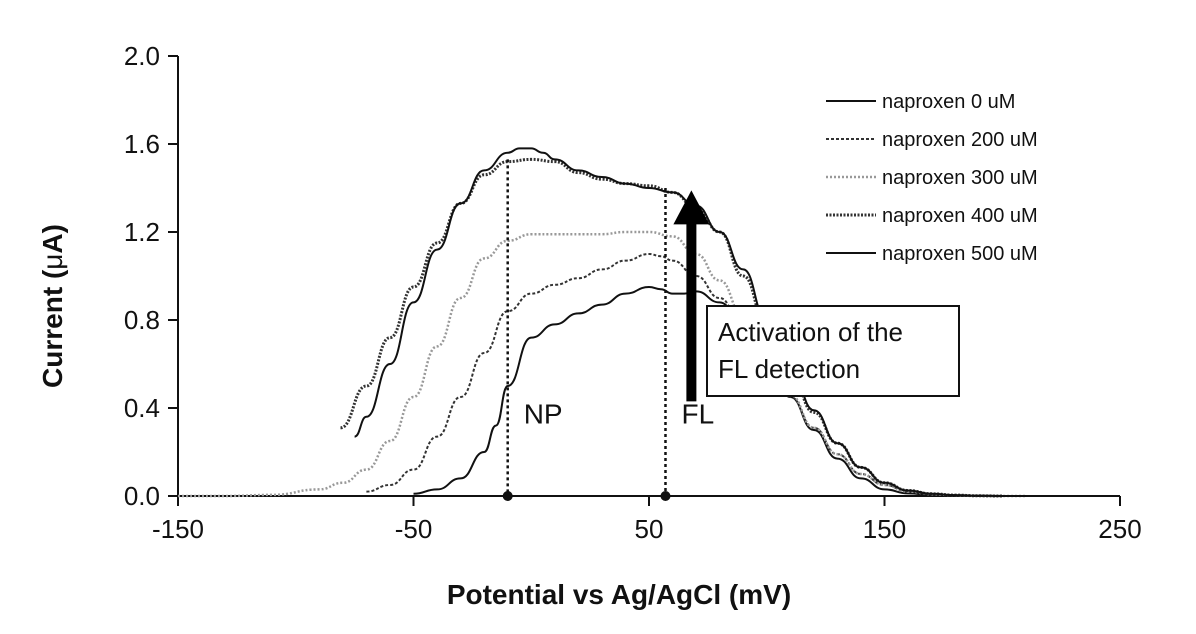  Describe the element at coordinates (507, 496) in the screenshot. I see `marker-dot-np` at that location.